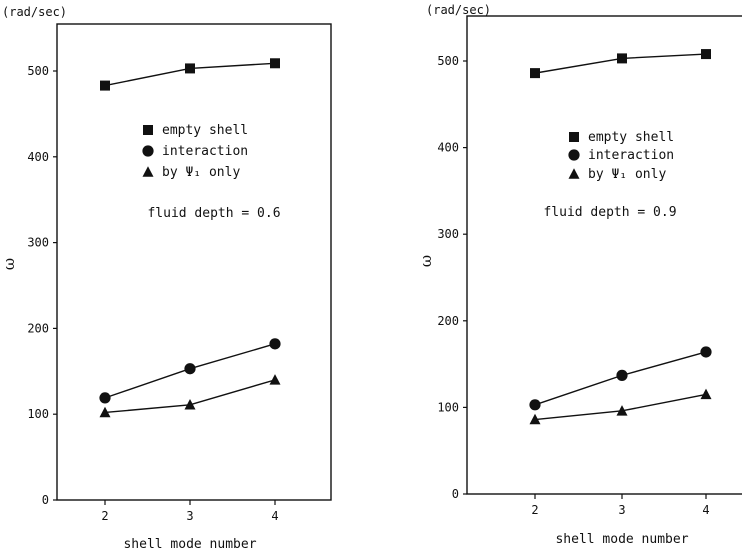 This screenshot has width=742, height=554. I want to click on annotation-fluid-depth: fluid depth = 0.6, so click(213, 213).